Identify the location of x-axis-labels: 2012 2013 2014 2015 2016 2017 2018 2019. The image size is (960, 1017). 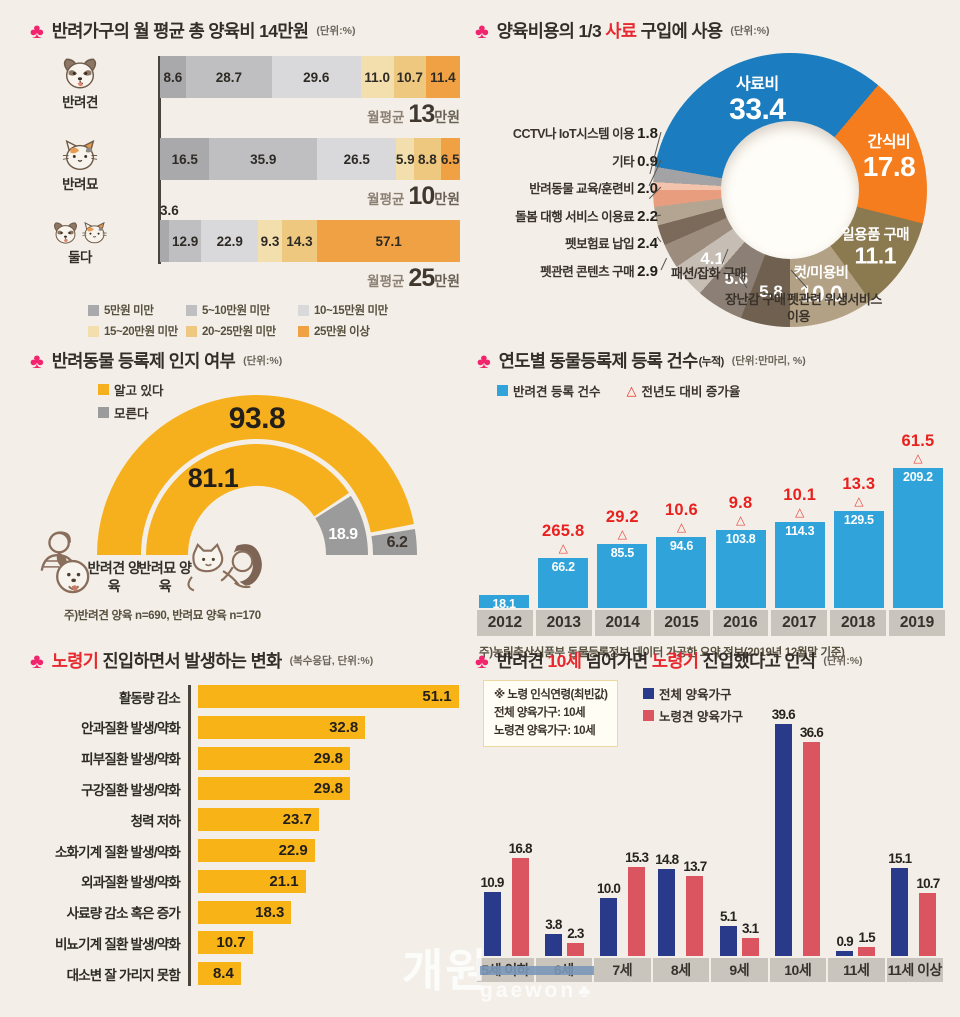
(711, 623).